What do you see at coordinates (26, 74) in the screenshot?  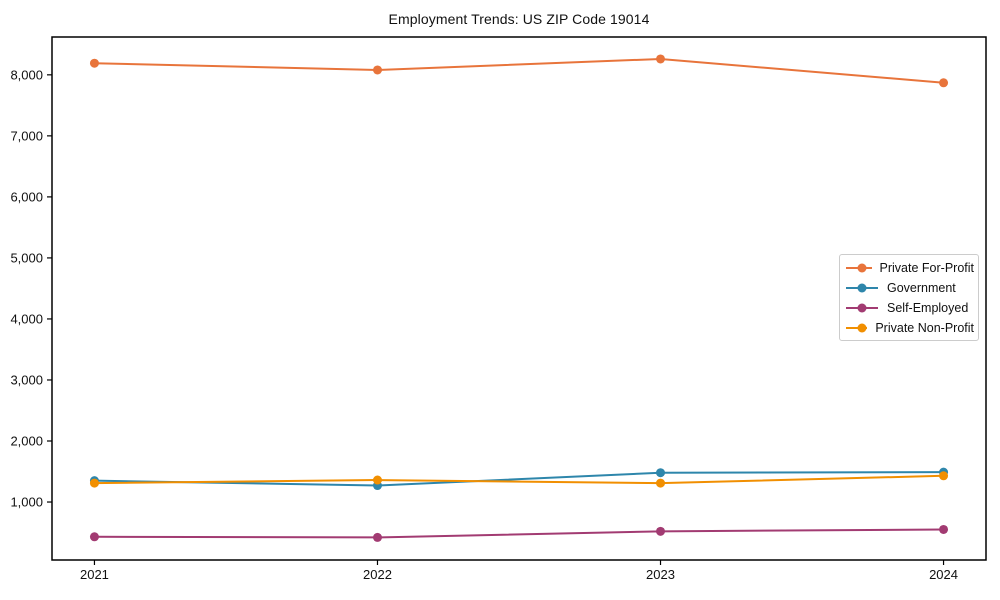 I see `y-axis-tick-label: 8,000` at bounding box center [26, 74].